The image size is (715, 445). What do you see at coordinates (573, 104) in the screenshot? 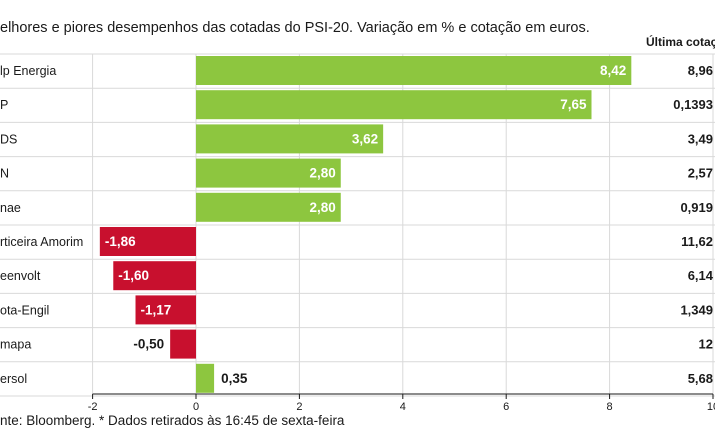
I see `value-label: 7,65` at bounding box center [573, 104].